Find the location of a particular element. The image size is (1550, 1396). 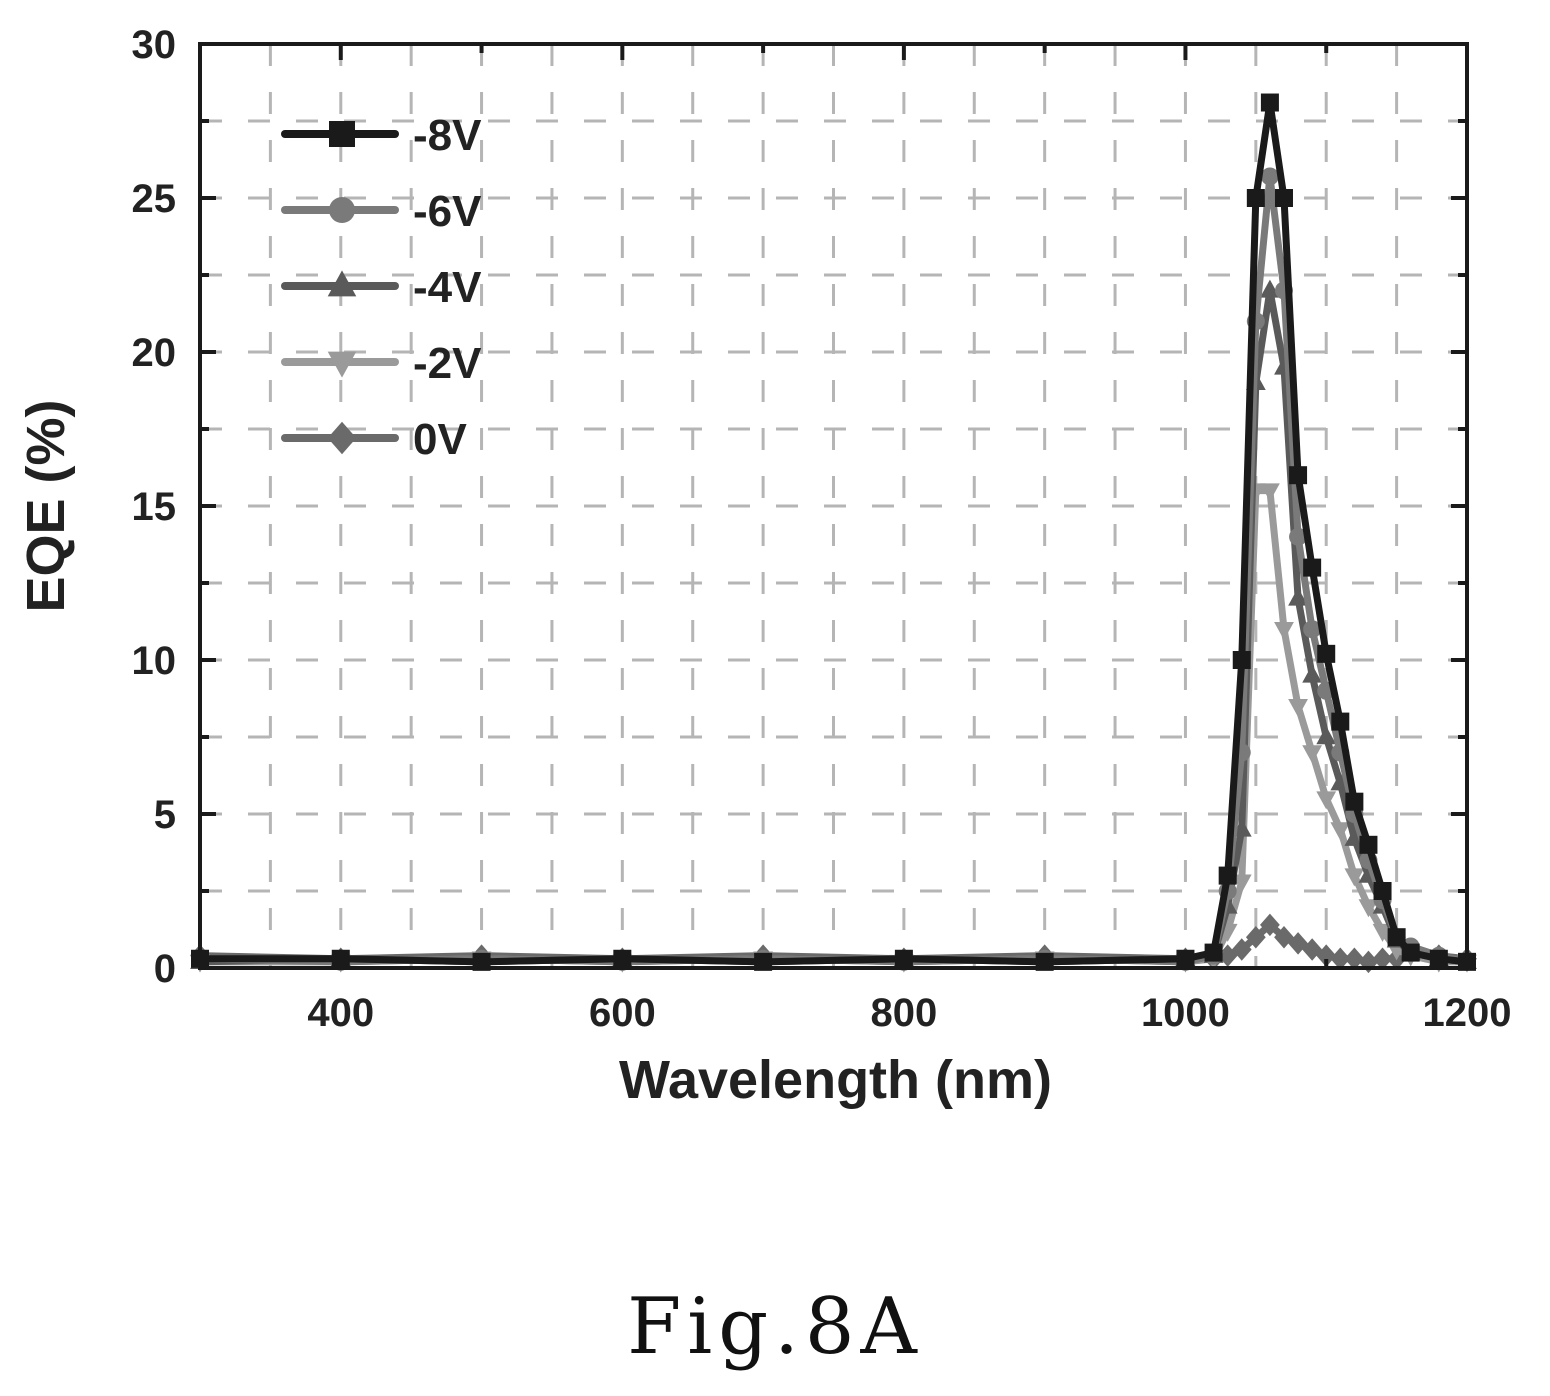

legend: -8V -6V -4V -2V 0V is located at coordinates (381, 287).